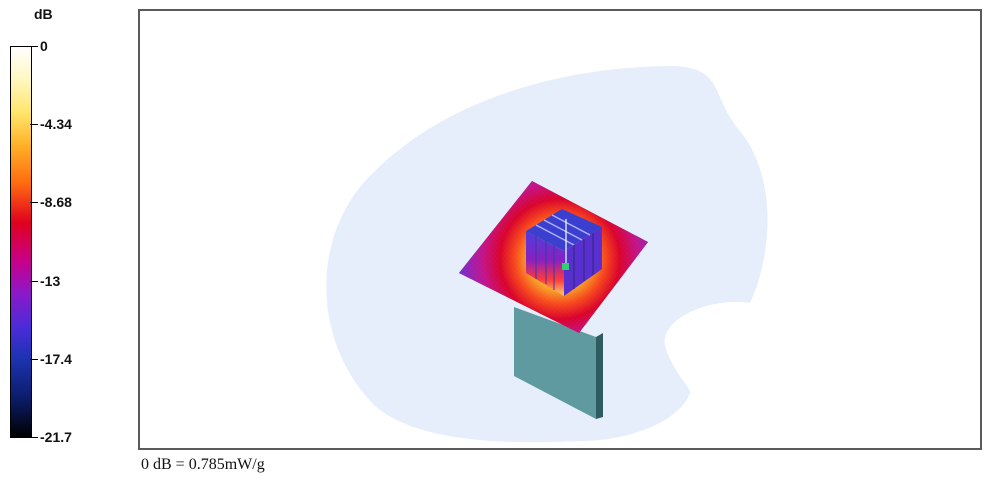 The height and width of the screenshot is (484, 985). Describe the element at coordinates (555, 363) in the screenshot. I see `device-body` at that location.